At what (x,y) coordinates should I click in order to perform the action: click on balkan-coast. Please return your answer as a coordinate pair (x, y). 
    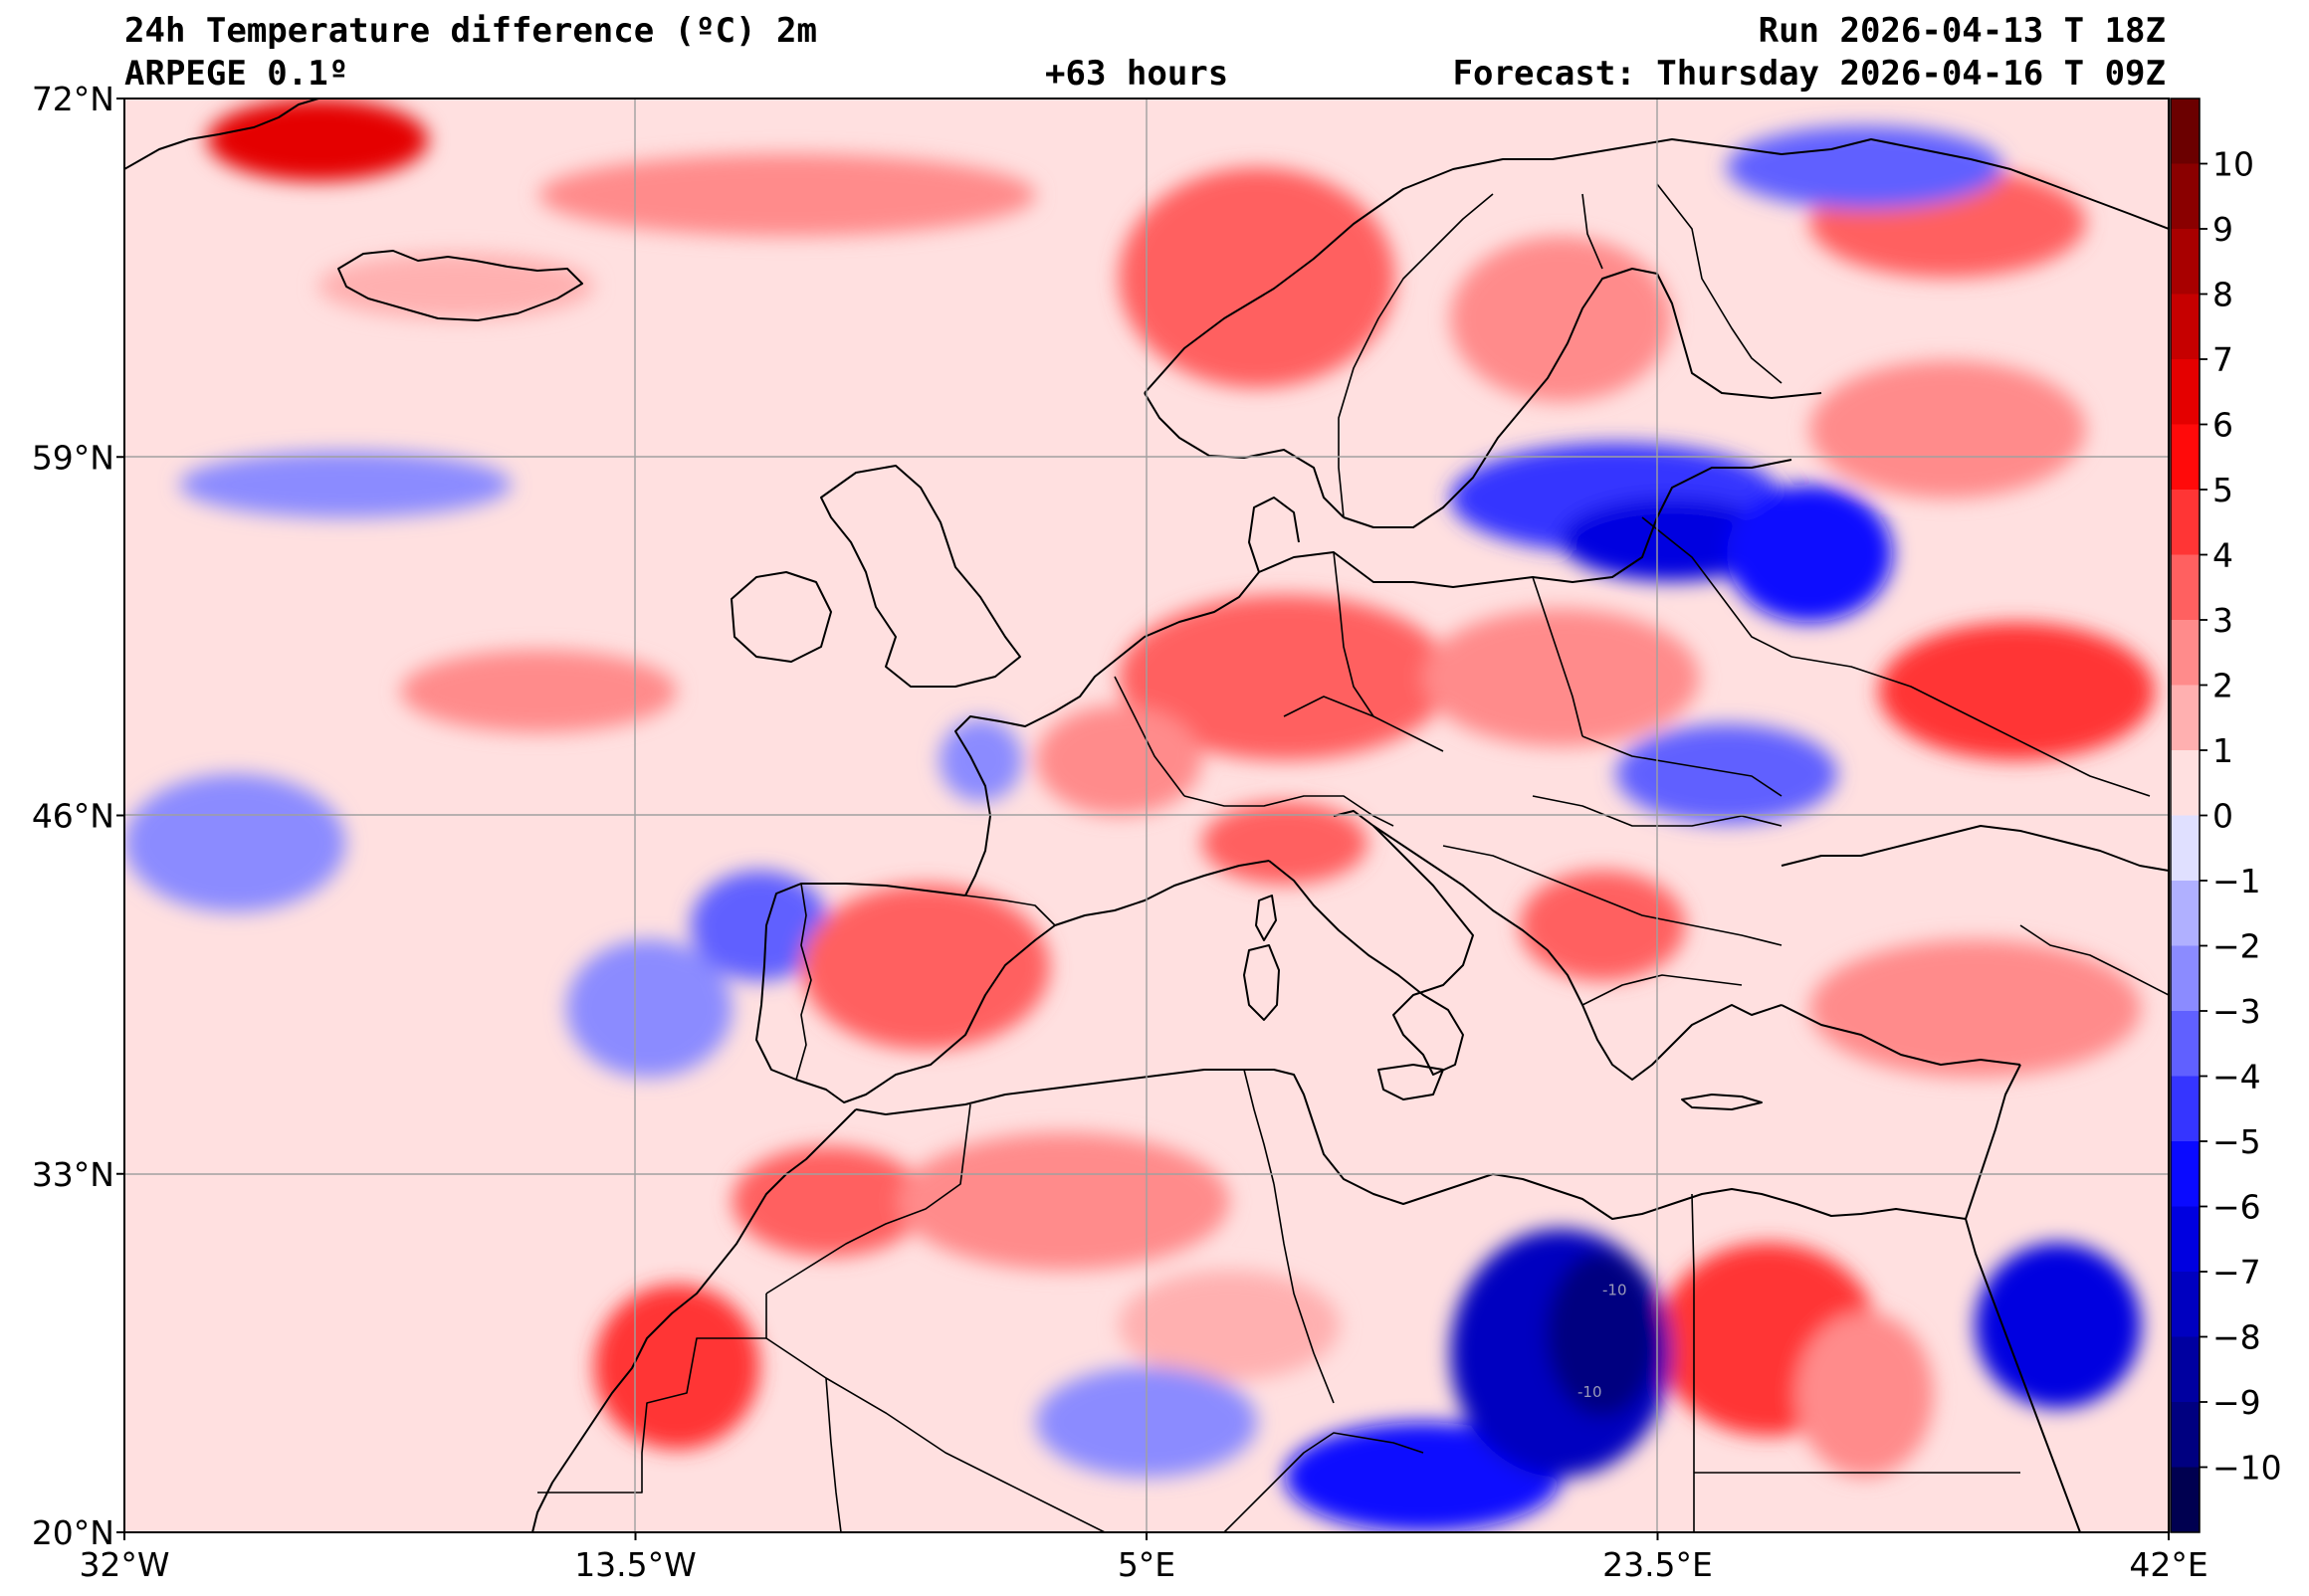
    Looking at the image, I should click on (1577, 953).